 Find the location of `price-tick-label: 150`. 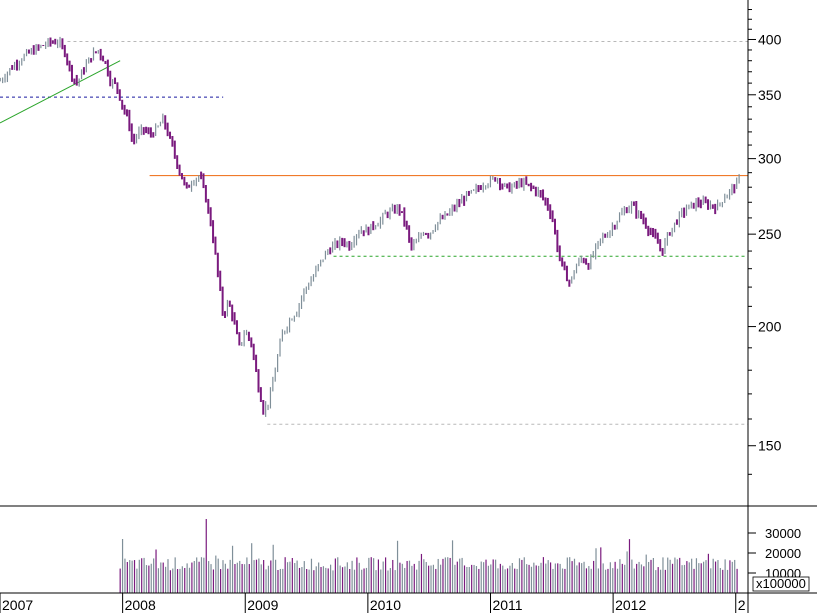

price-tick-label: 150 is located at coordinates (770, 446).